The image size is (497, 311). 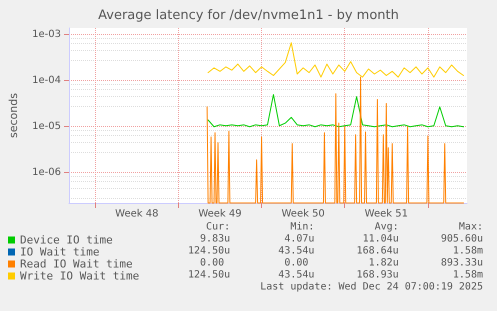 What do you see at coordinates (335, 251) in the screenshot?
I see `text: 124.50u 43.54u 168.64u 1.58m` at bounding box center [335, 251].